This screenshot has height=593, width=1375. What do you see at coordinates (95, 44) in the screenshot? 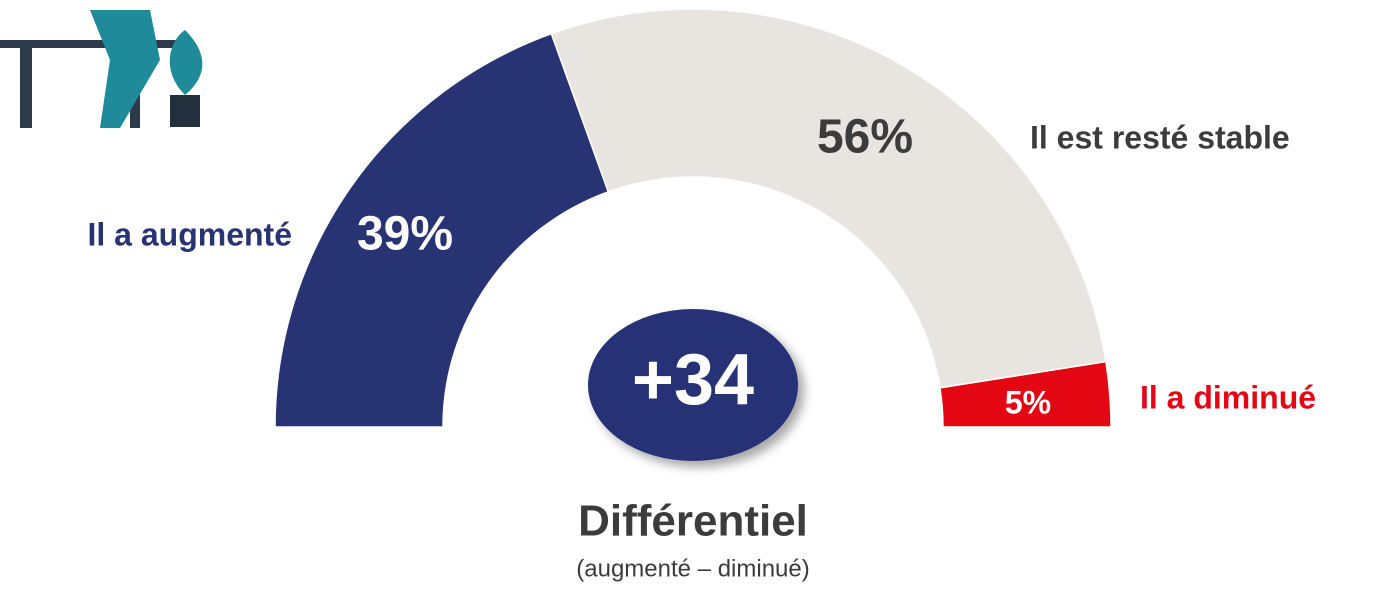
I see `desk-top` at bounding box center [95, 44].